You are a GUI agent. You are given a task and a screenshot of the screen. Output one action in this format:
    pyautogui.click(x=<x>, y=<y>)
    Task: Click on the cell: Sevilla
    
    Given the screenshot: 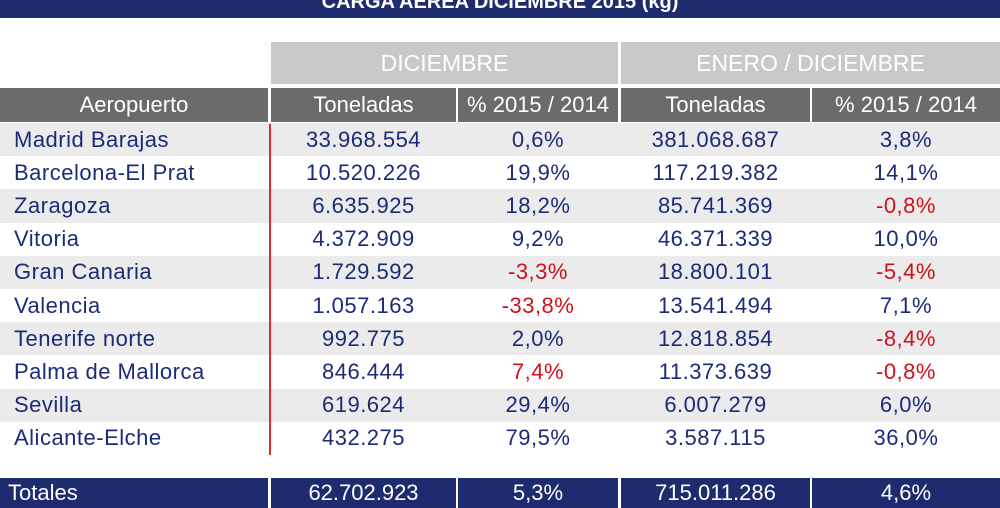 What is the action you would take?
    pyautogui.click(x=134, y=405)
    